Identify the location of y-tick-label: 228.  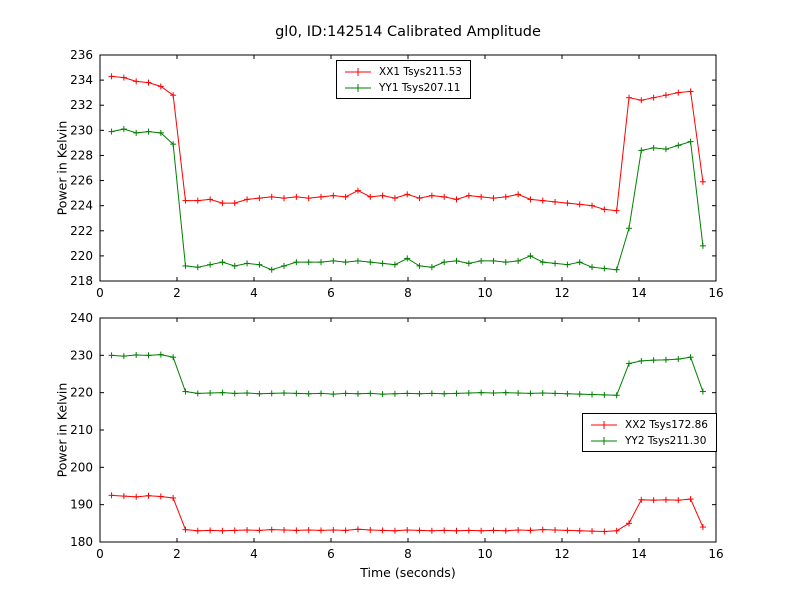
(81, 155).